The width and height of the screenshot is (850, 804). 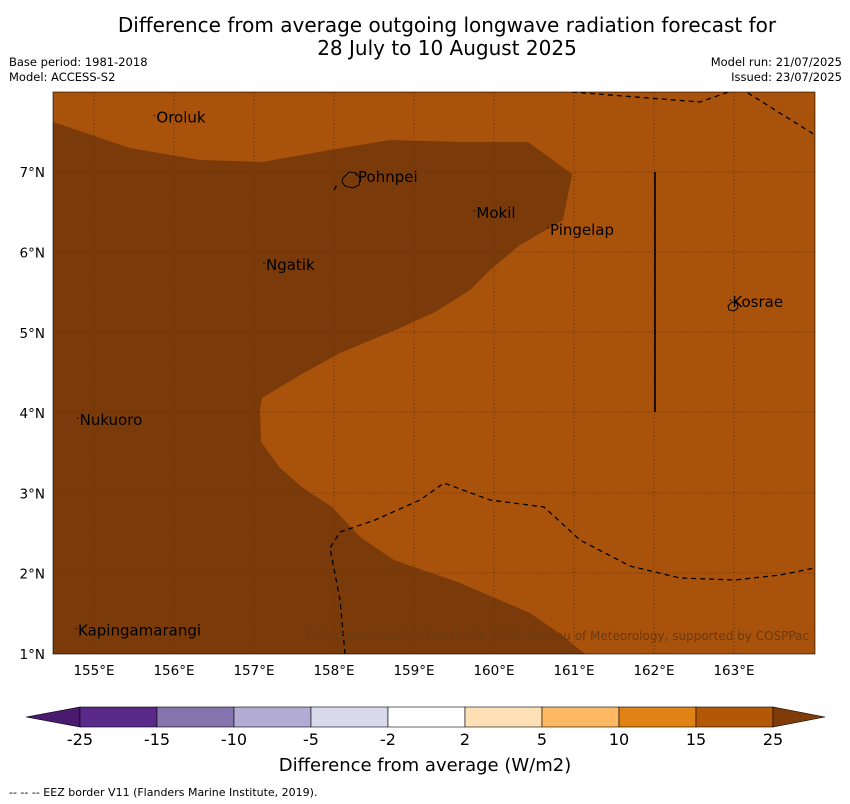 What do you see at coordinates (311, 739) in the screenshot?
I see `colorbar-tick-label: -5` at bounding box center [311, 739].